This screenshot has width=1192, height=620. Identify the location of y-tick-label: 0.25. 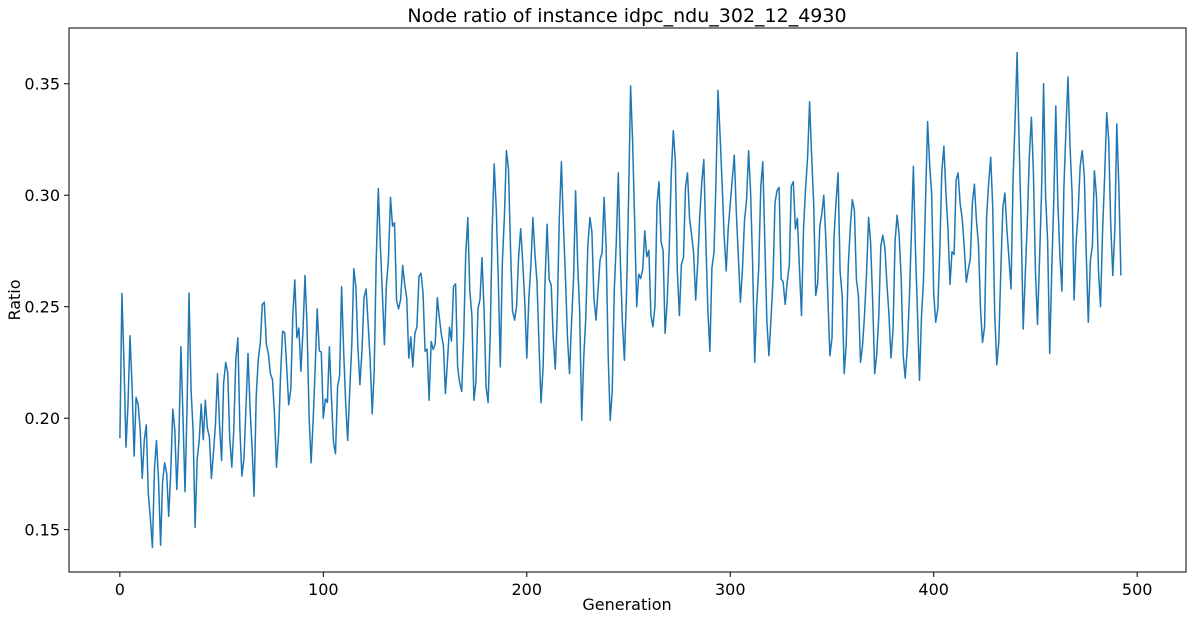
(42, 307).